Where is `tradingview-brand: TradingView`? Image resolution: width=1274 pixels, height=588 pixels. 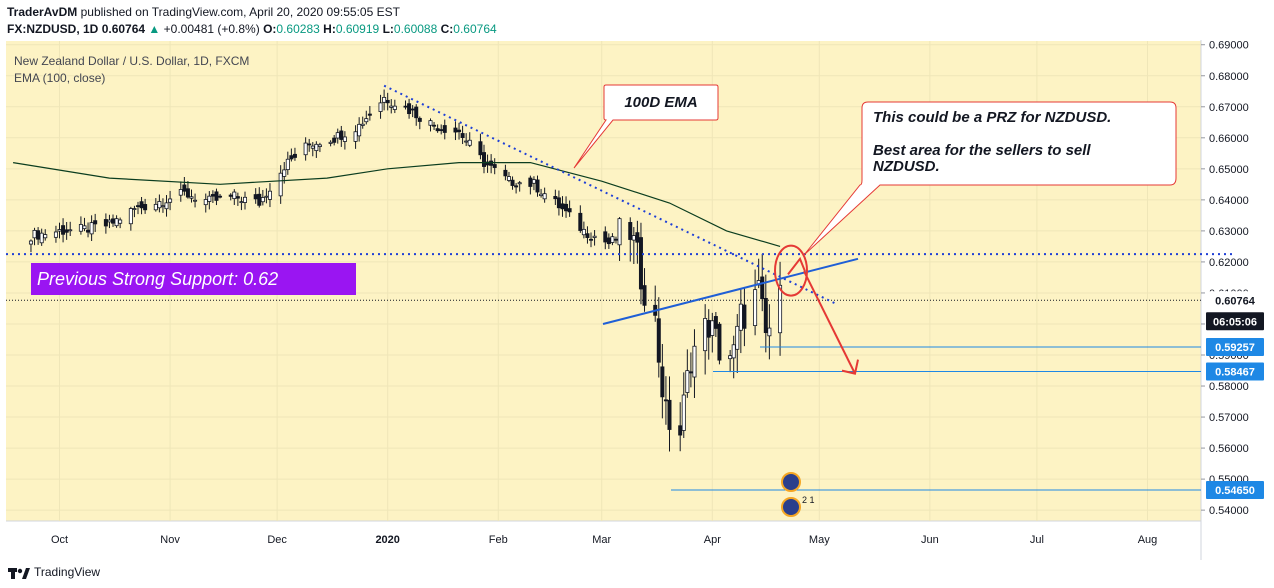
tradingview-brand: TradingView is located at coordinates (67, 572).